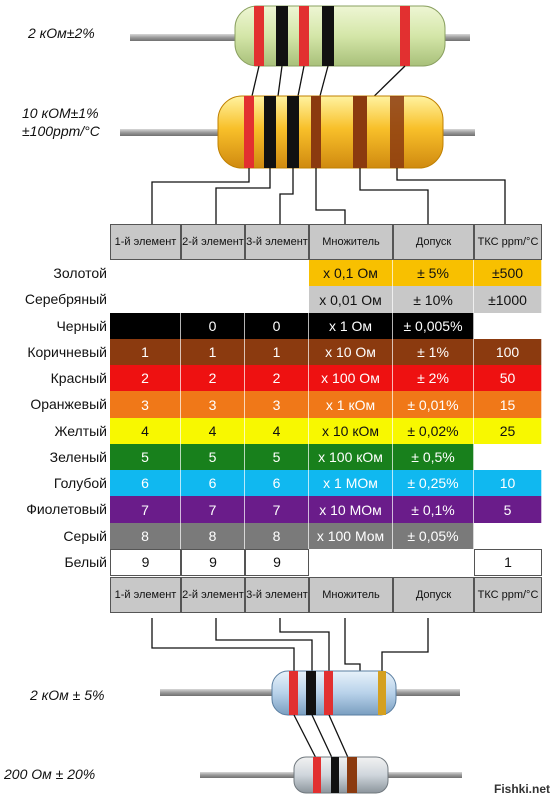 This screenshot has width=554, height=800. Describe the element at coordinates (508, 404) in the screenshot. I see `table-cell: 15` at that location.